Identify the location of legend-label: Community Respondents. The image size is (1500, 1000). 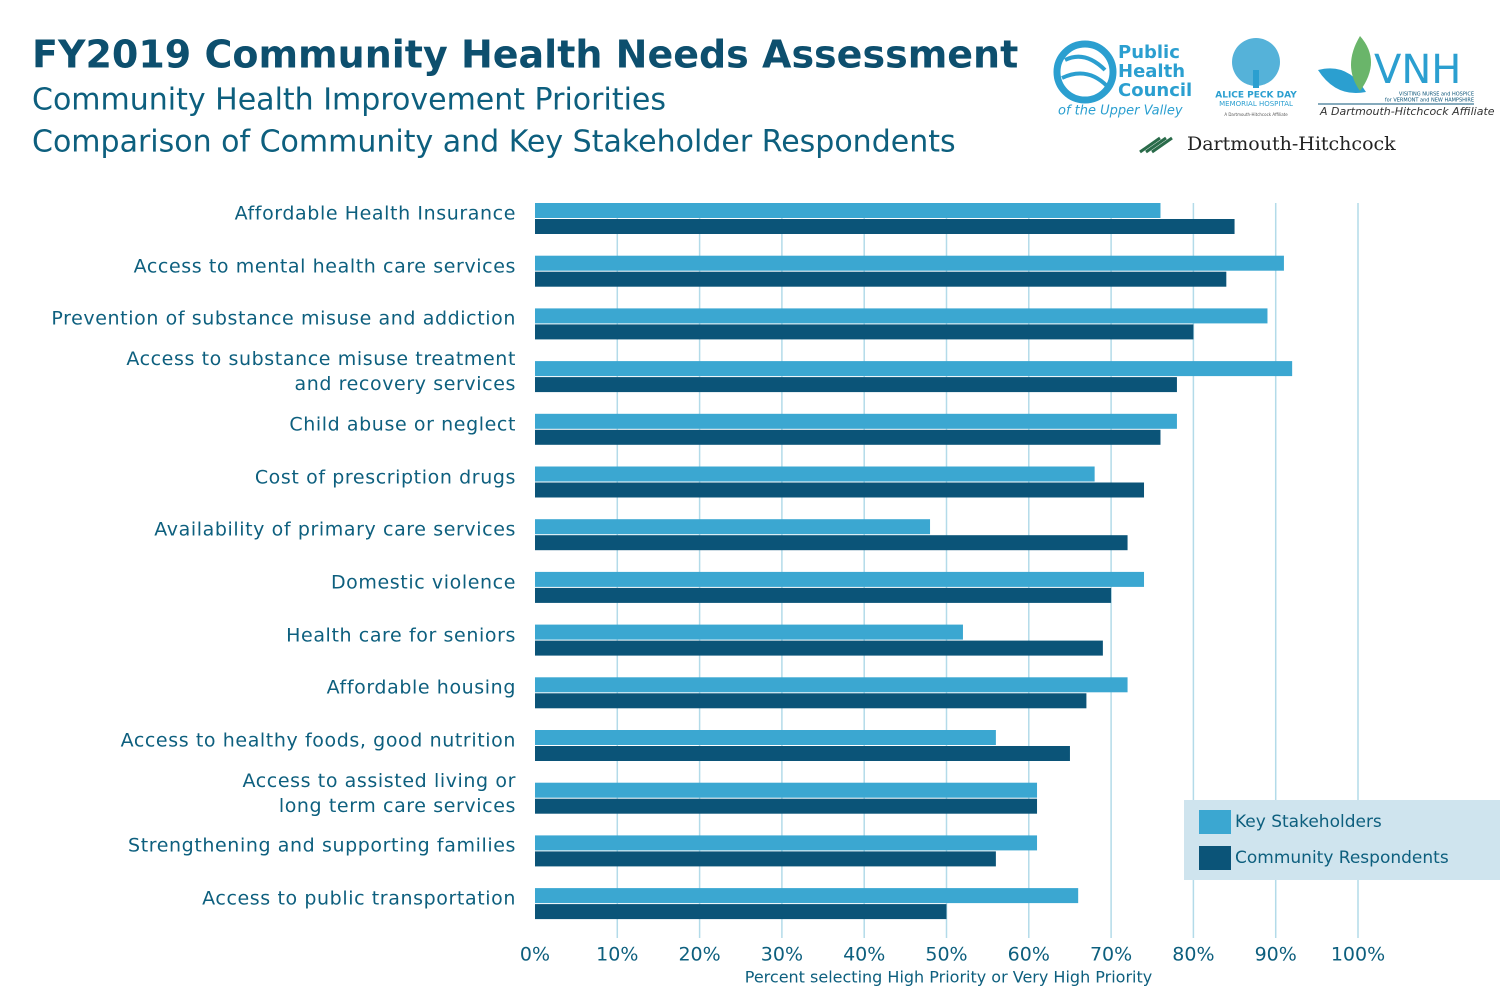
(1342, 858).